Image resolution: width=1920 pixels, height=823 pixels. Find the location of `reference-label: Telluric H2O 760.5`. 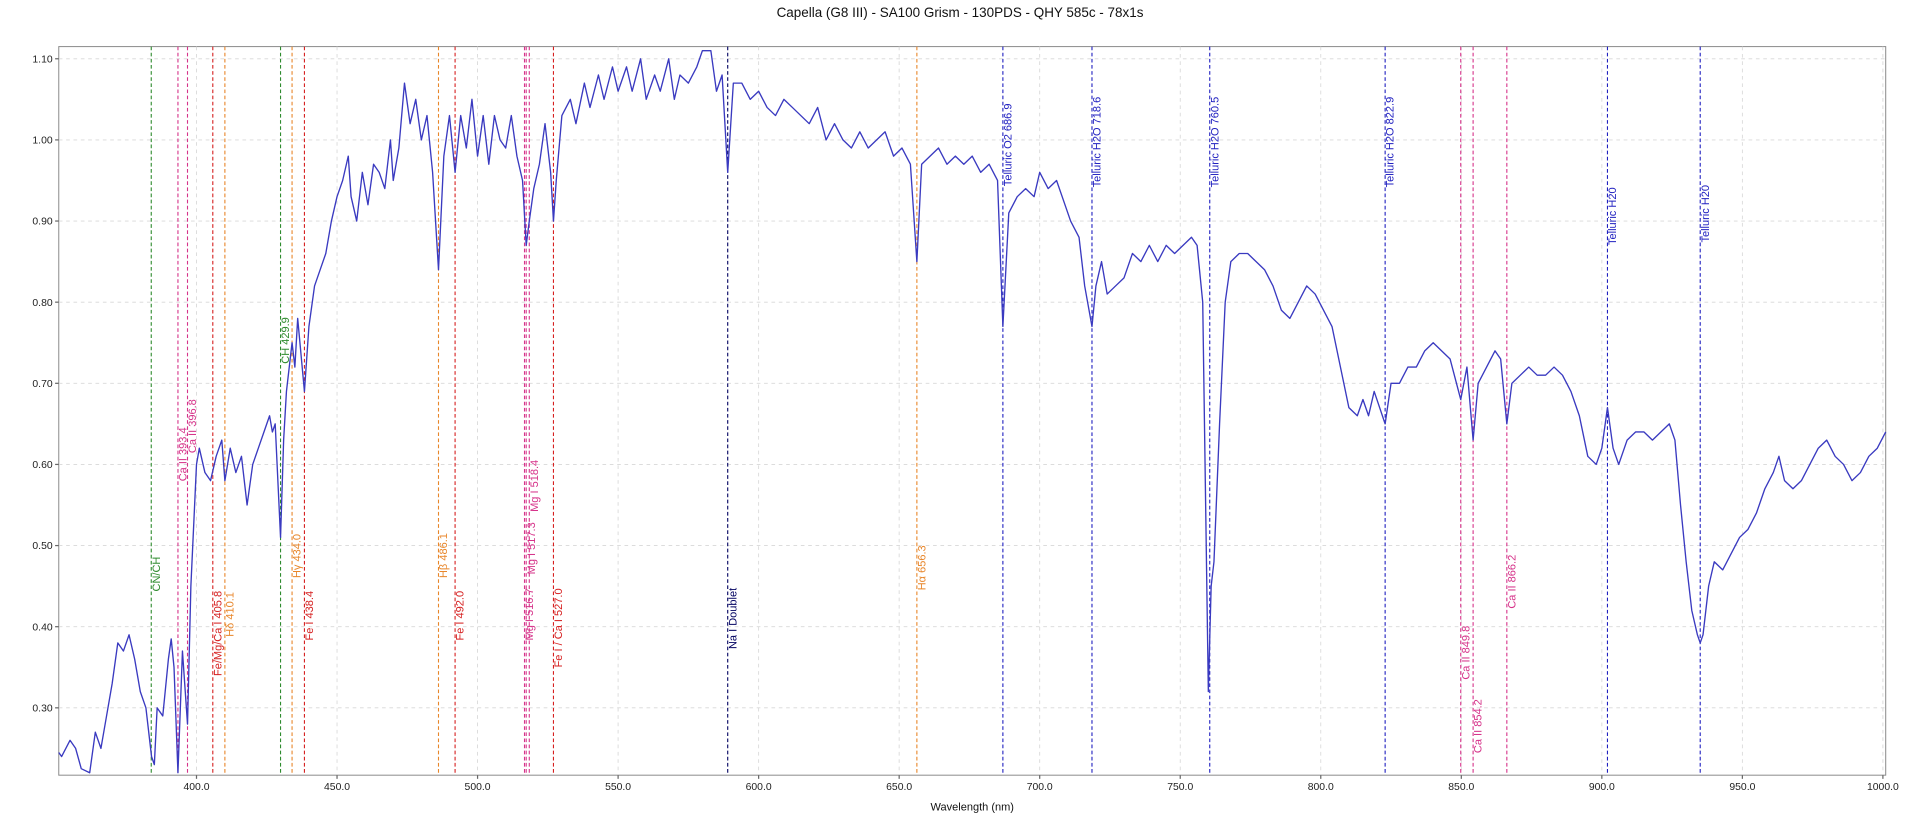

reference-label: Telluric H2O 760.5 is located at coordinates (1215, 142).